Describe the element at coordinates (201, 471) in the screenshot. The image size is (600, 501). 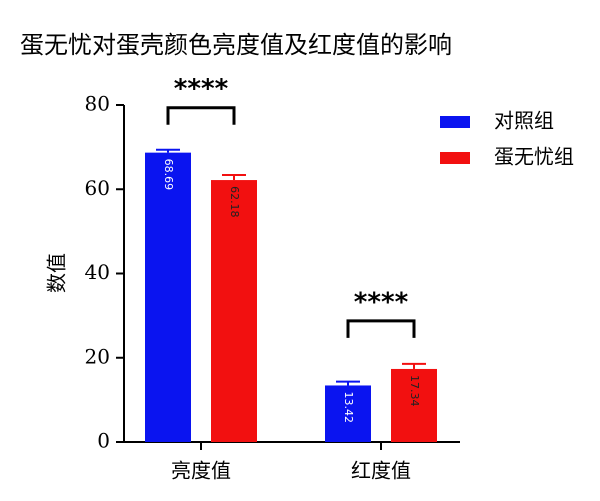
I see `x-tick-label: 亮度值` at that location.